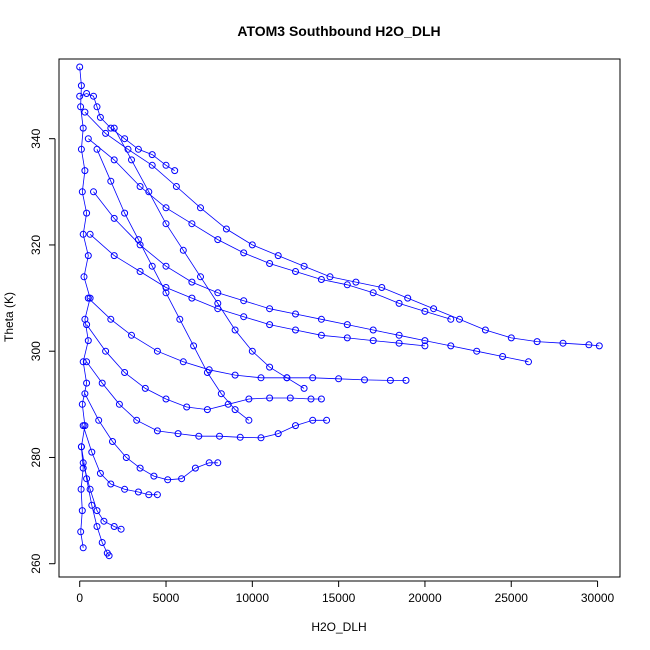  What do you see at coordinates (338, 31) in the screenshot?
I see `chart-title: ATOM3 Southbound H2O_DLH` at bounding box center [338, 31].